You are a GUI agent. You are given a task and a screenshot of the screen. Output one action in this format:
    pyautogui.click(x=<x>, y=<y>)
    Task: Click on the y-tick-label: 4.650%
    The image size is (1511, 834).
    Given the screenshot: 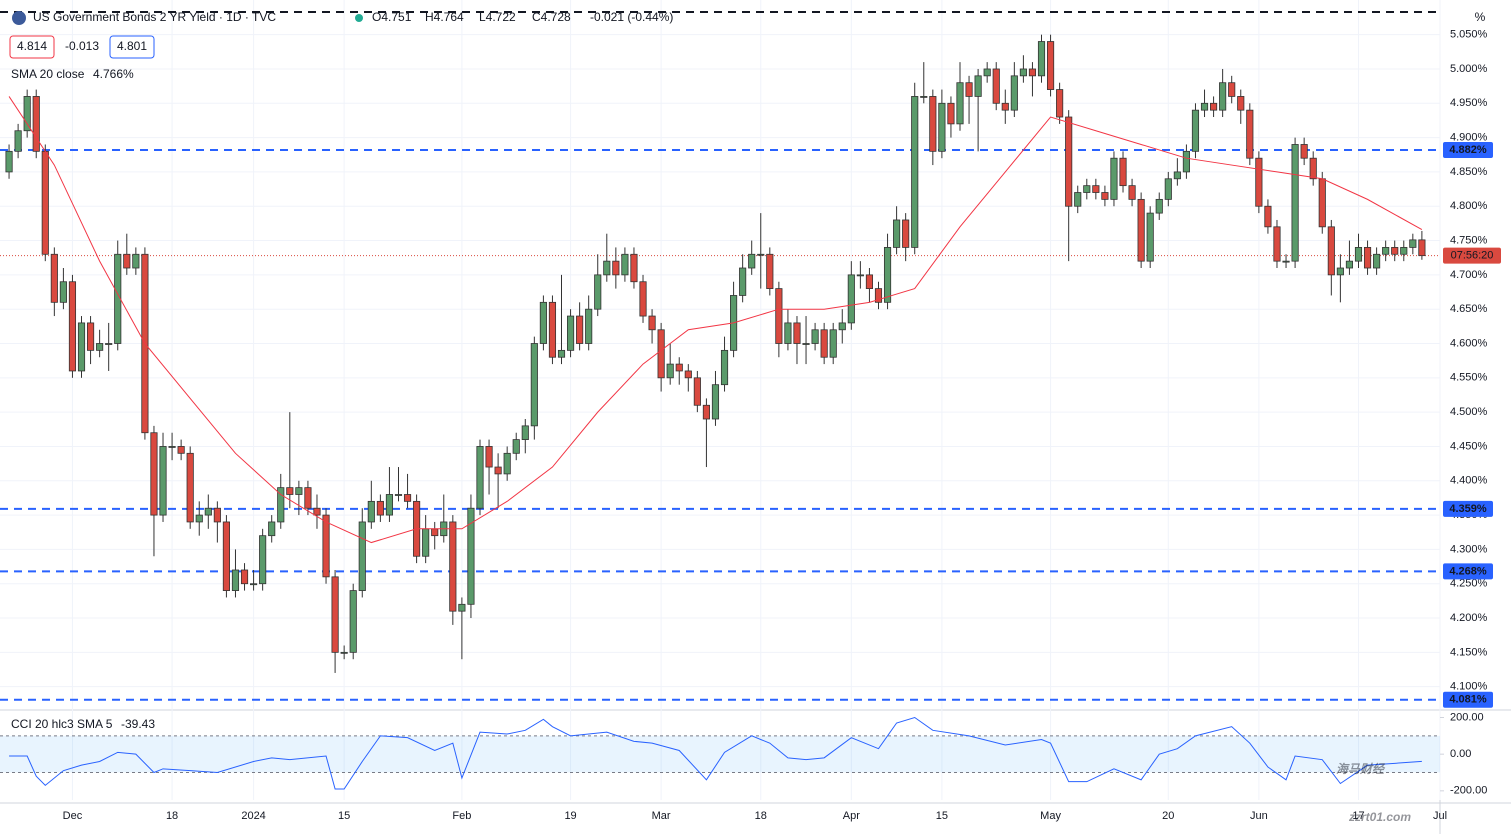 What is the action you would take?
    pyautogui.click(x=1469, y=309)
    